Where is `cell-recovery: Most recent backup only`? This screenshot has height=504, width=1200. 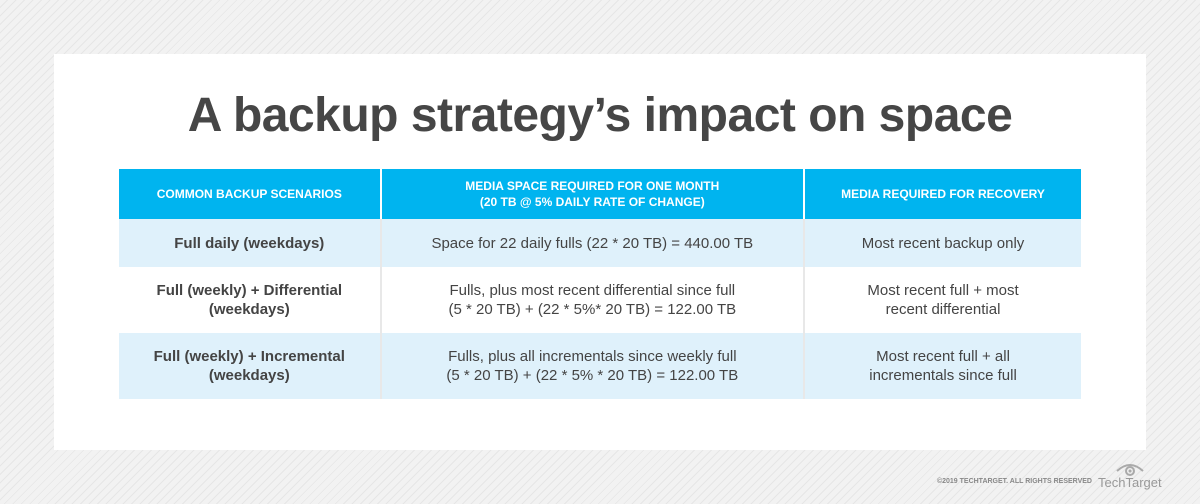 cell-recovery: Most recent backup only is located at coordinates (942, 243).